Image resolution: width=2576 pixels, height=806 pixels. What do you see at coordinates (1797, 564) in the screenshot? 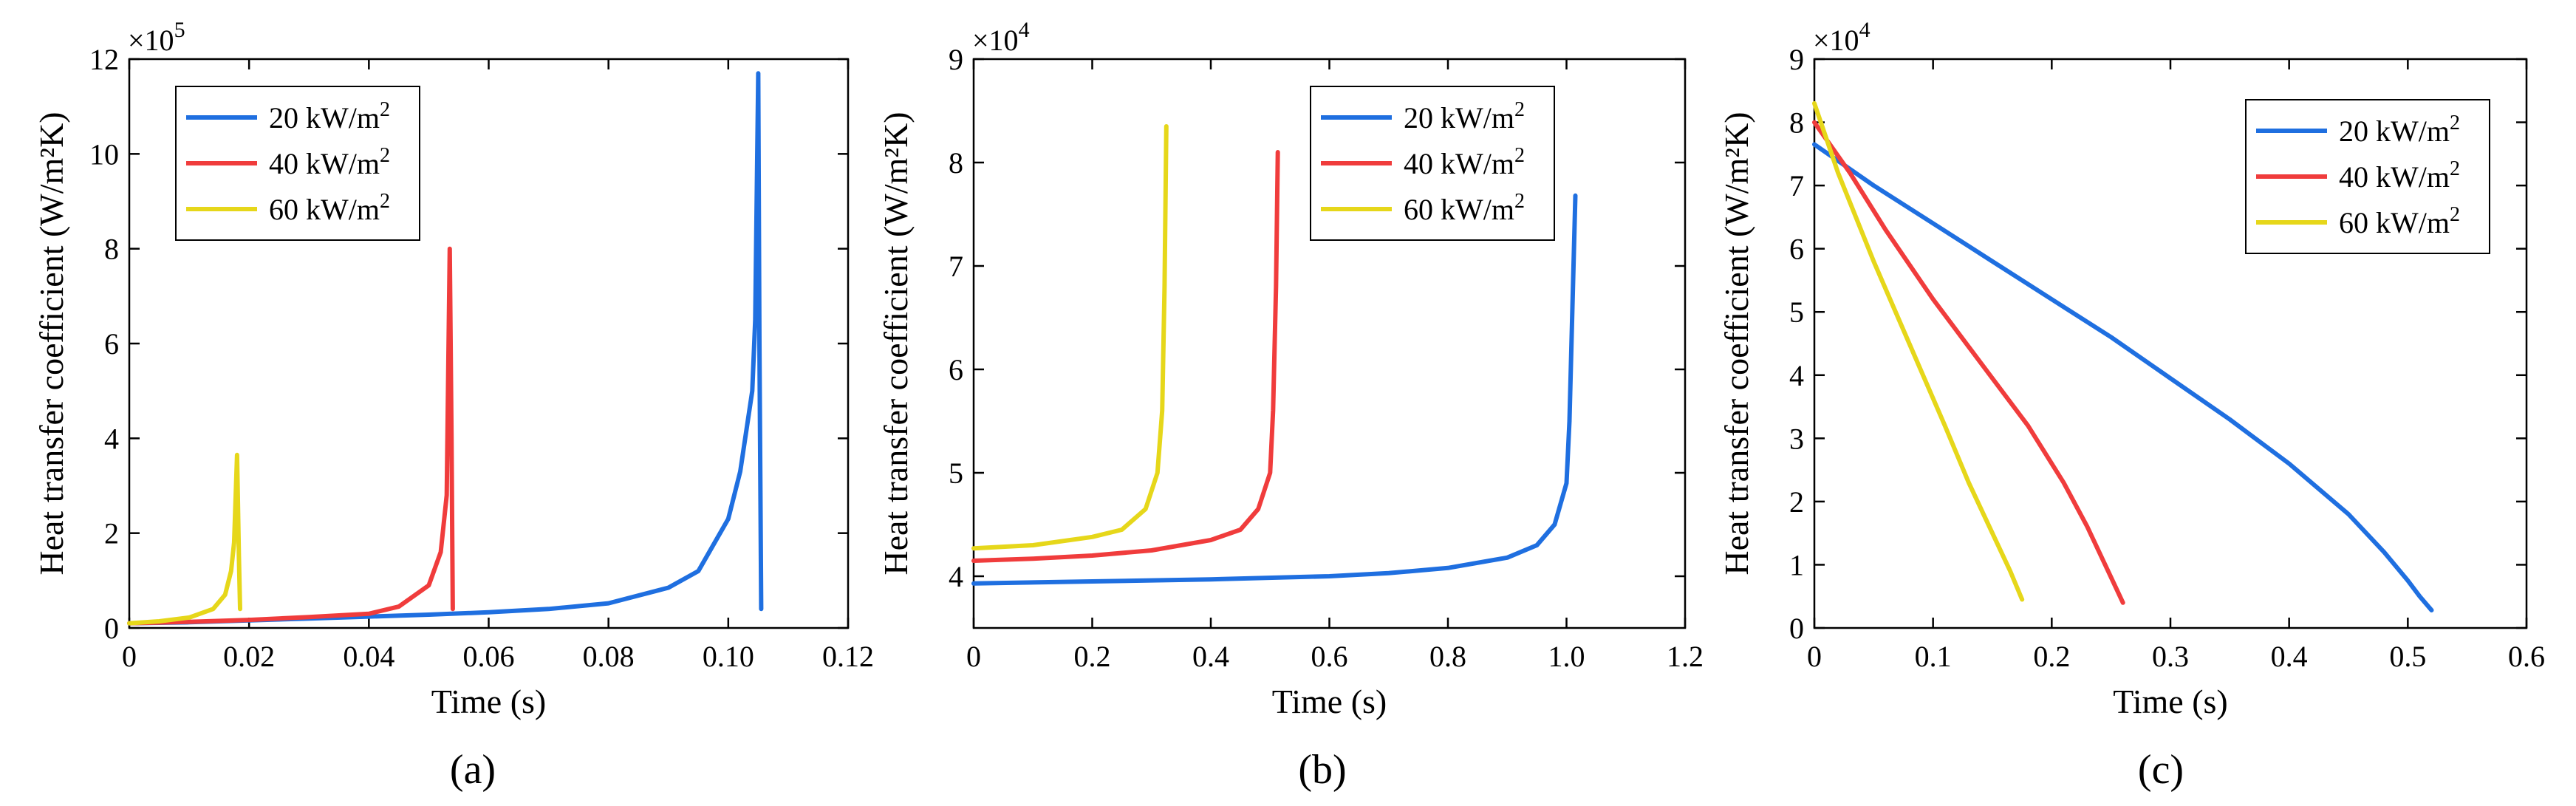
I see `y-tick-label: 1` at bounding box center [1797, 564].